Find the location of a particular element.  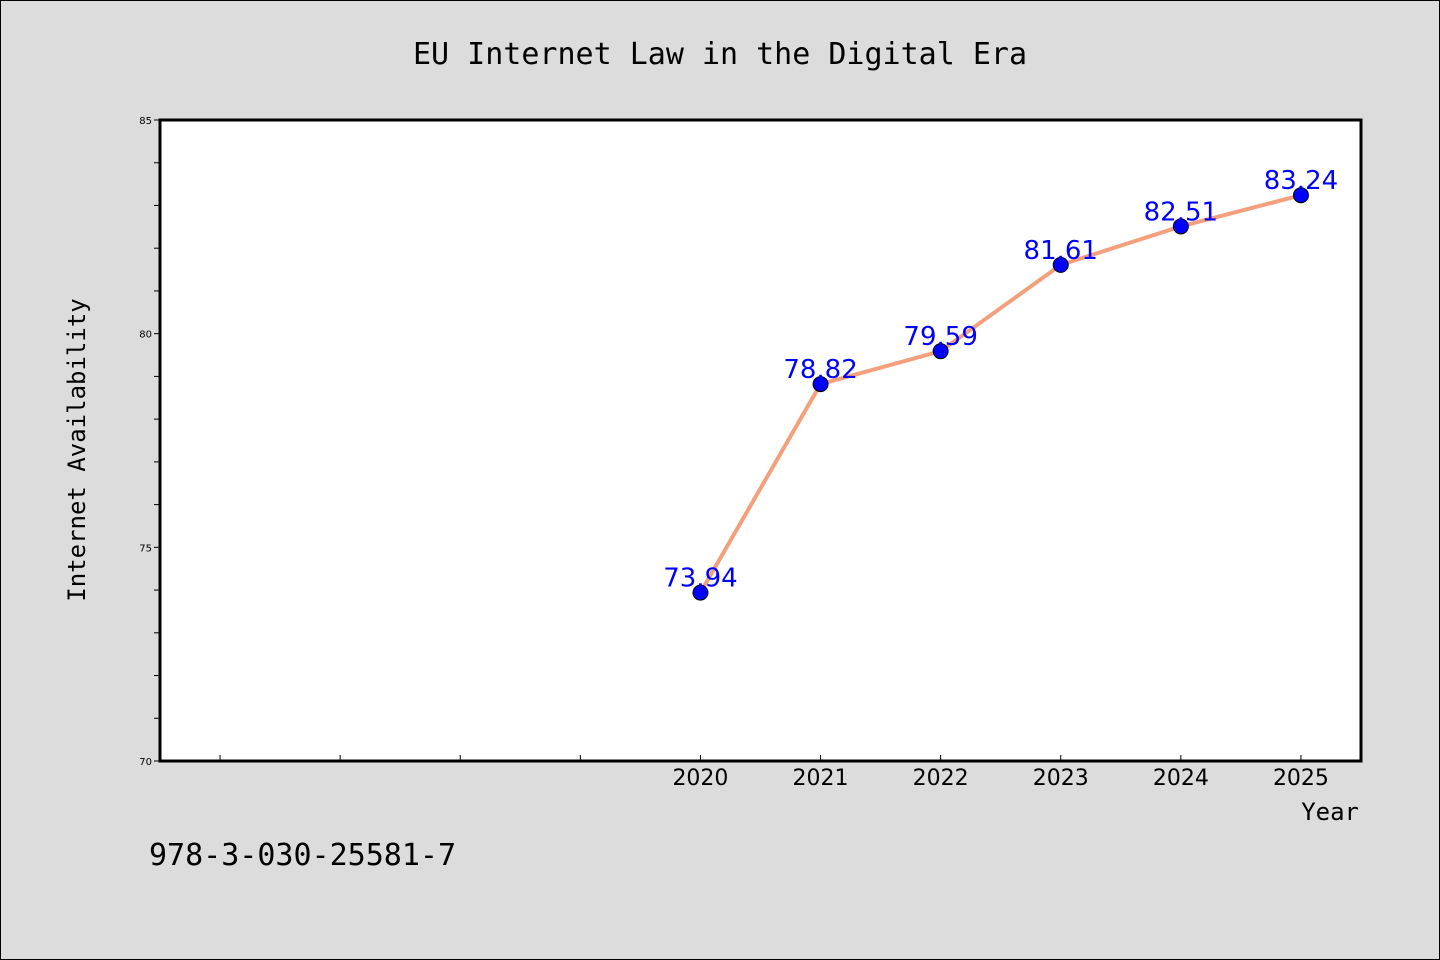

y-tick-label: 80 is located at coordinates (145, 335).